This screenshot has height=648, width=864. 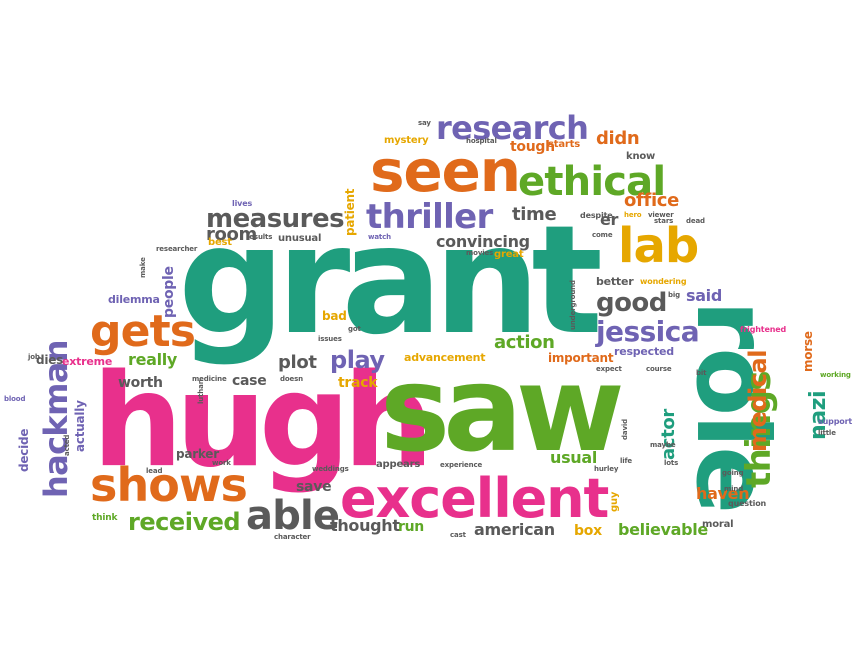 What do you see at coordinates (663, 281) in the screenshot?
I see `word-wondering: wondering` at bounding box center [663, 281].